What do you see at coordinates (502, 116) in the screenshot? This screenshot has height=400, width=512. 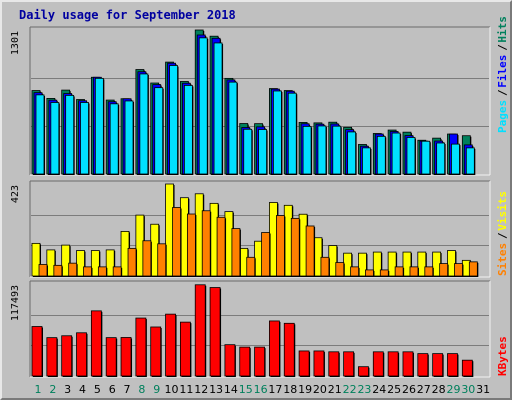 I see `legend-pages: Pages` at bounding box center [502, 116].